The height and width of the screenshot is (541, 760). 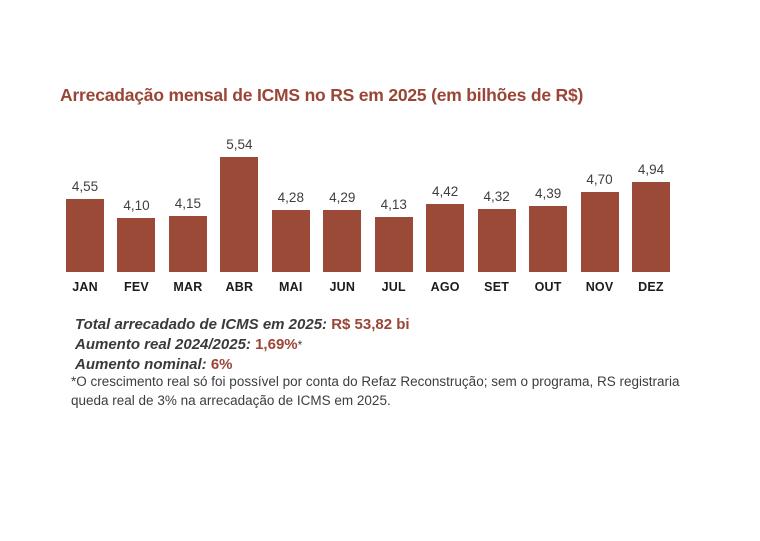 I want to click on bar-group: 4,28 MAI, so click(x=290, y=212).